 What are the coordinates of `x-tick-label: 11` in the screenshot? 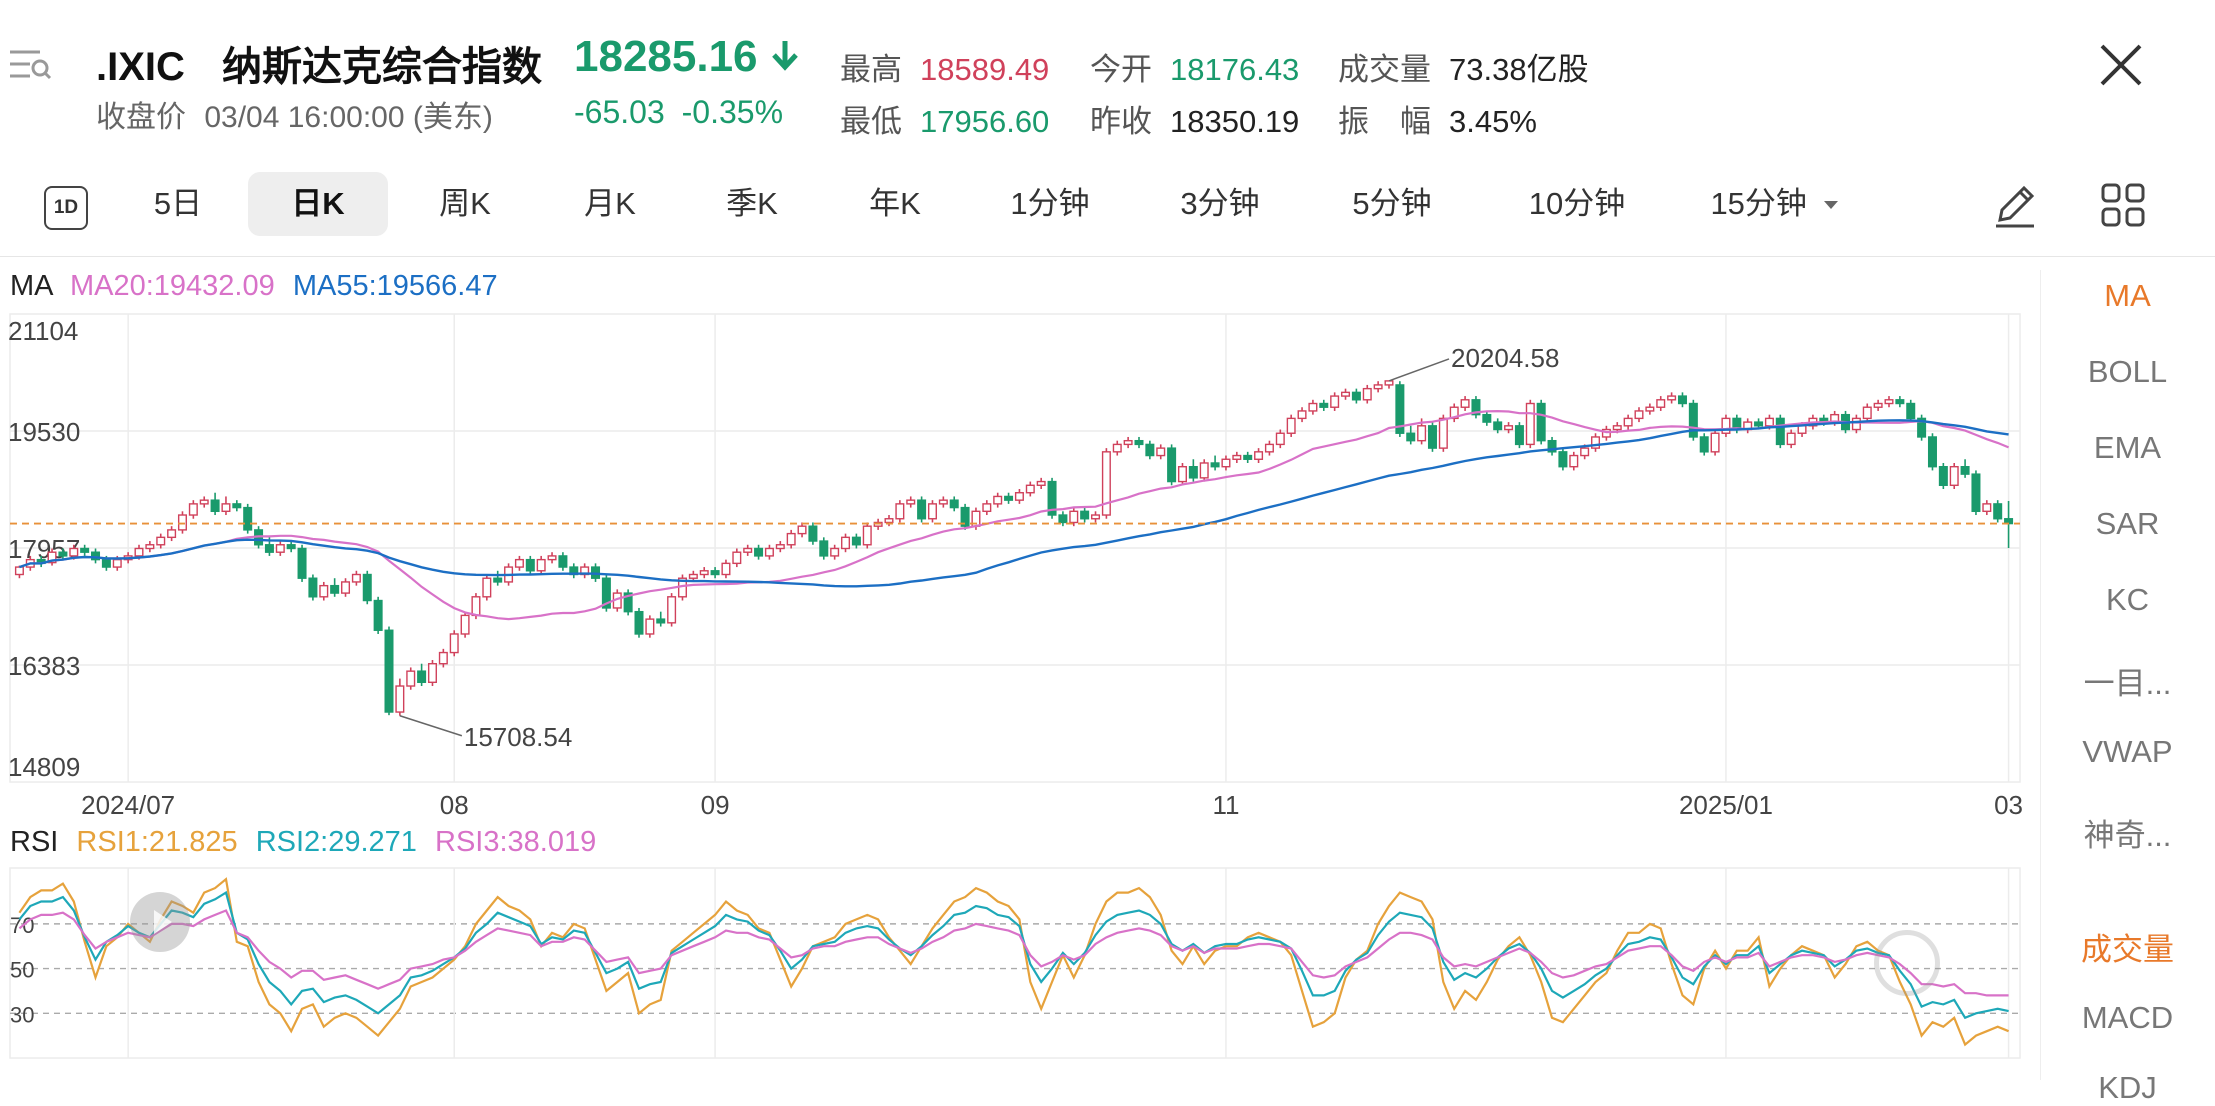 It's located at (1225, 805).